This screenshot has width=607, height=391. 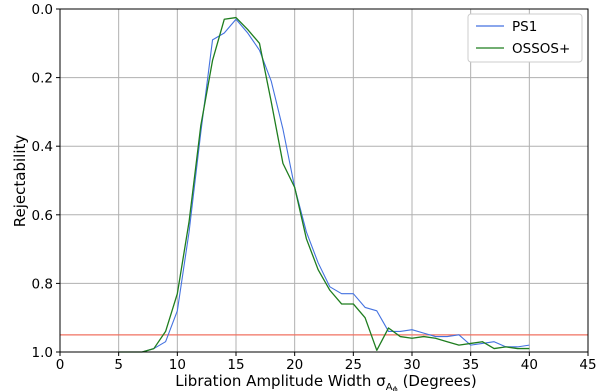 What do you see at coordinates (20, 181) in the screenshot?
I see `y-axis-label: Rejectability` at bounding box center [20, 181].